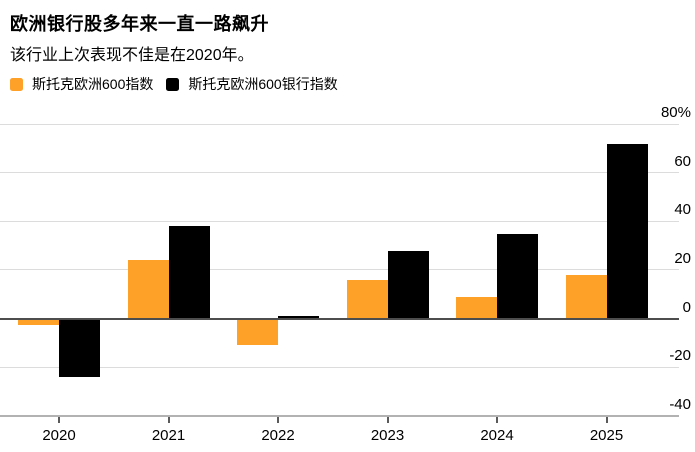  I want to click on legend-item-stoxx600: 斯托克欧洲600指数, so click(81, 84).